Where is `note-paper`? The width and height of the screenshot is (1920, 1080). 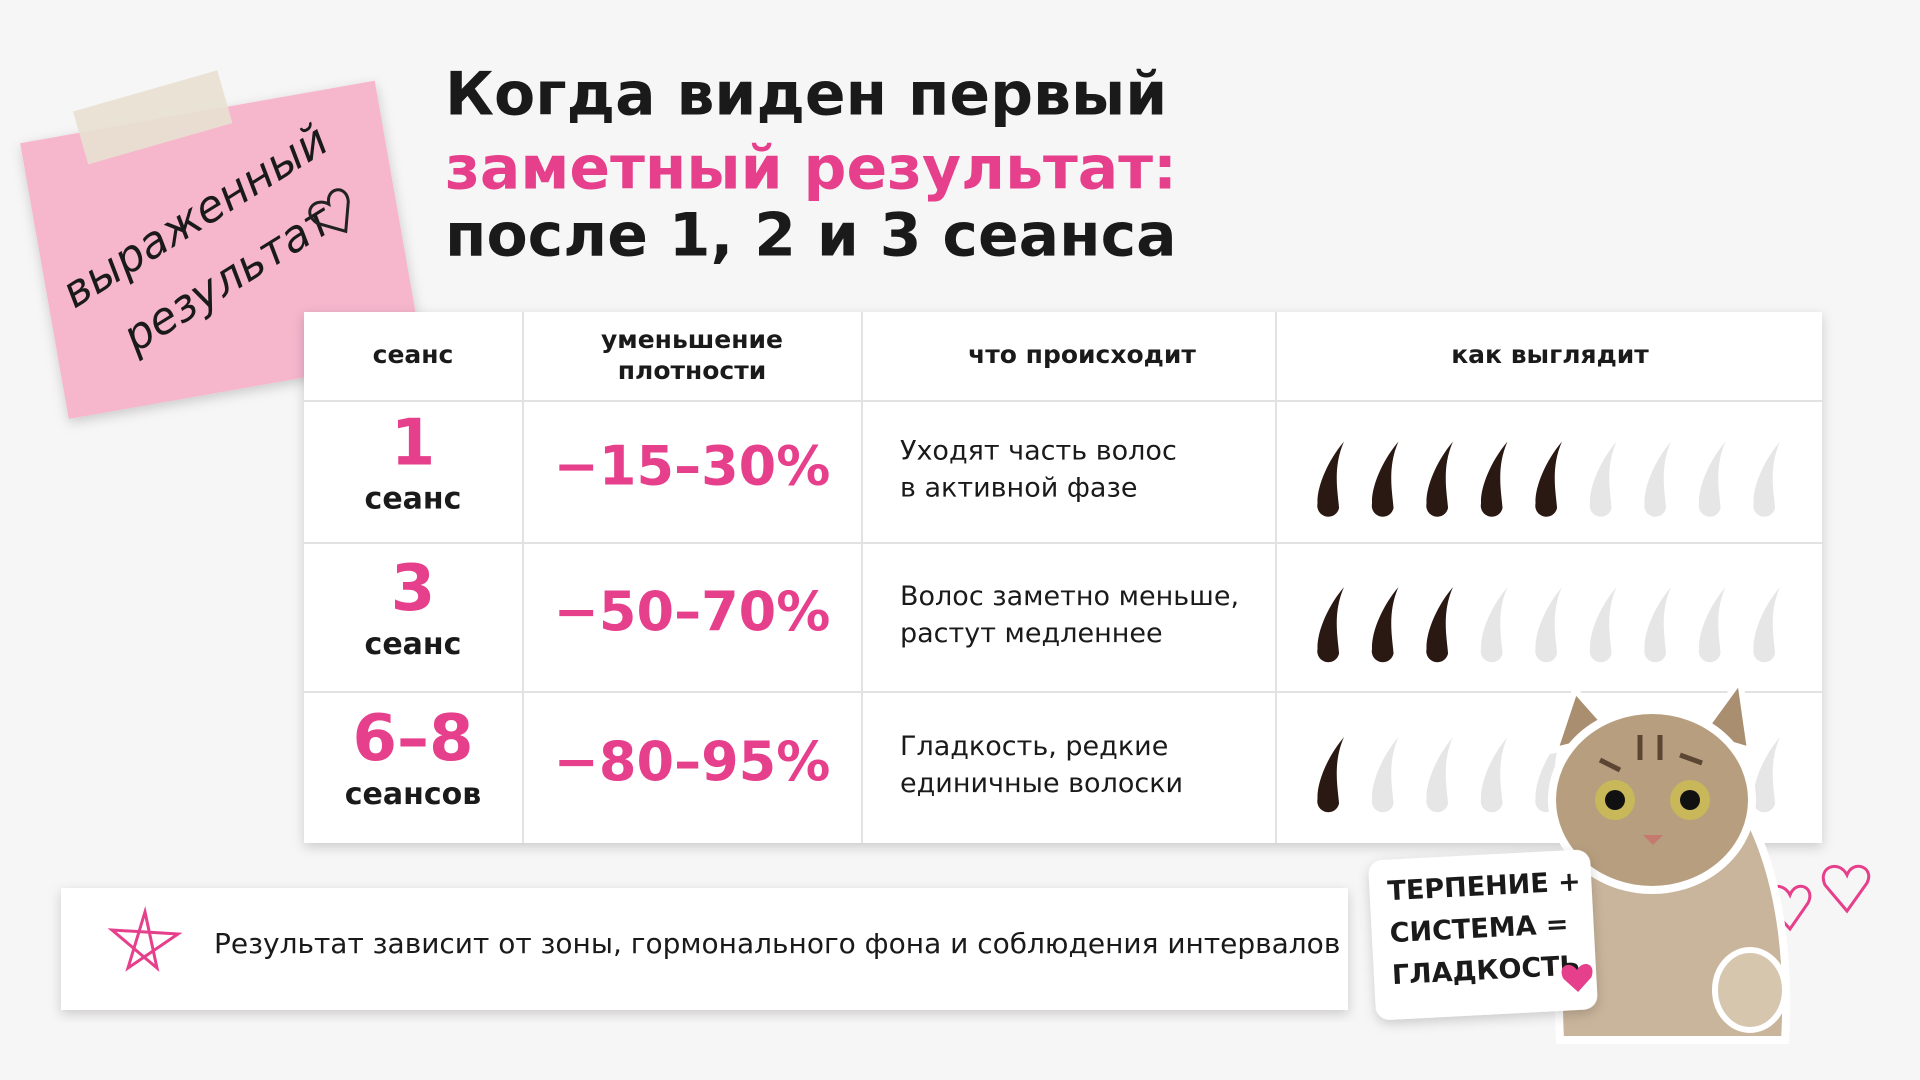 note-paper is located at coordinates (704, 949).